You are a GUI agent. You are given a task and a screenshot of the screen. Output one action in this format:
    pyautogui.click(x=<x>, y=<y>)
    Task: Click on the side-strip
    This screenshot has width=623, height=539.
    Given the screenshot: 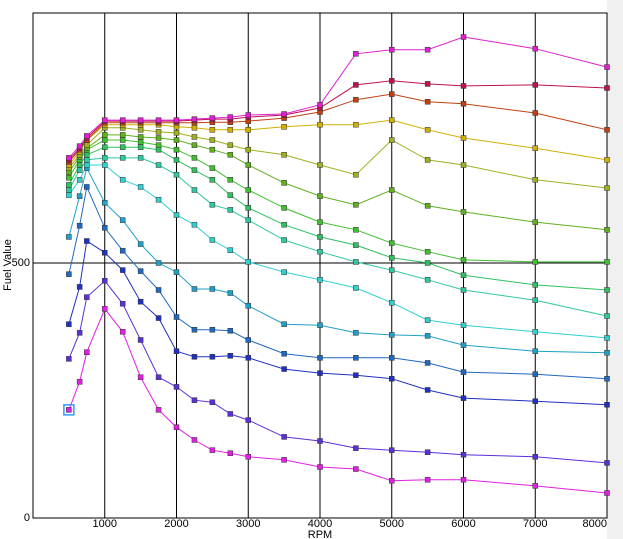 What is the action you would take?
    pyautogui.click(x=615, y=269)
    